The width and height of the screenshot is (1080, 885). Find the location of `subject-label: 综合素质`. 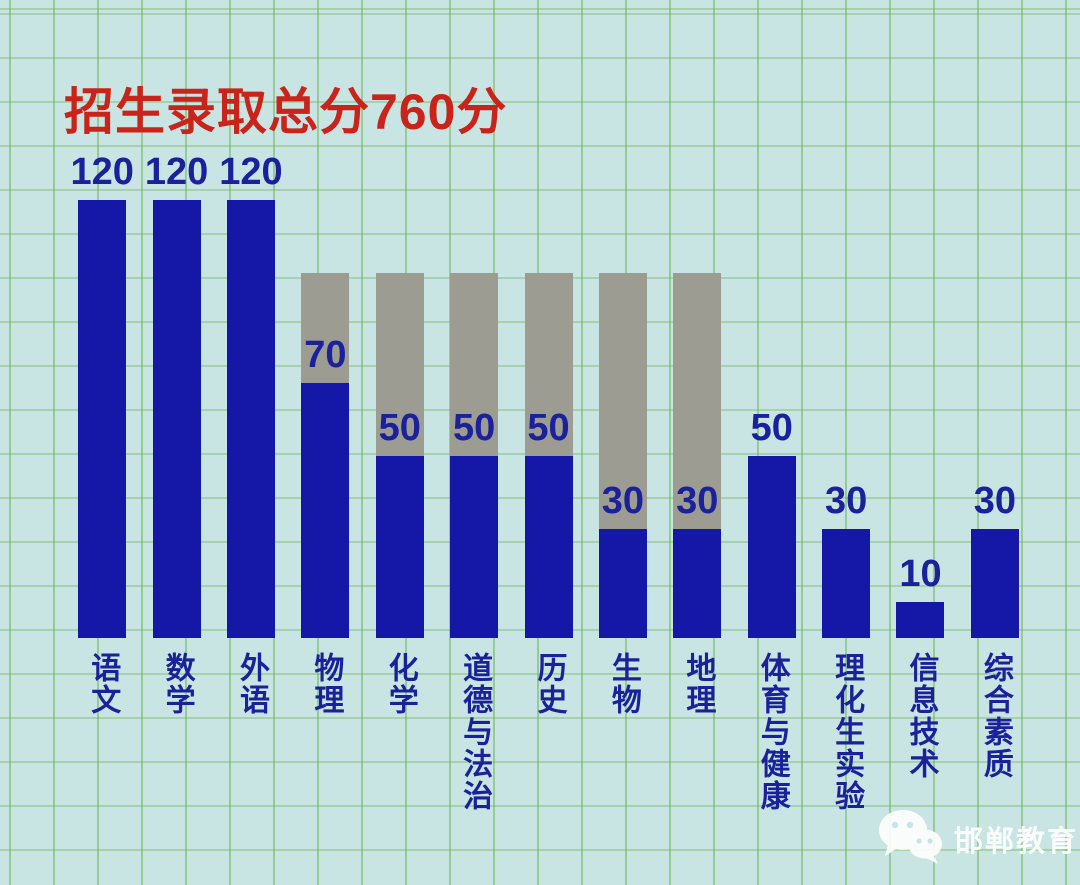

subject-label: 综合素质 is located at coordinates (995, 716).